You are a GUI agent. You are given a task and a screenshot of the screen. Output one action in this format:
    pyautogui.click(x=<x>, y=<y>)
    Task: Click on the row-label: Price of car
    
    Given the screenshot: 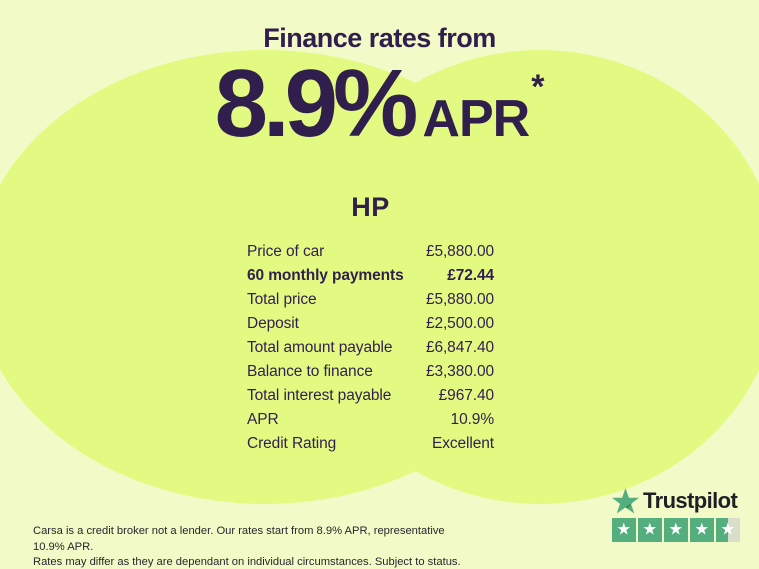 What is the action you would take?
    pyautogui.click(x=286, y=251)
    